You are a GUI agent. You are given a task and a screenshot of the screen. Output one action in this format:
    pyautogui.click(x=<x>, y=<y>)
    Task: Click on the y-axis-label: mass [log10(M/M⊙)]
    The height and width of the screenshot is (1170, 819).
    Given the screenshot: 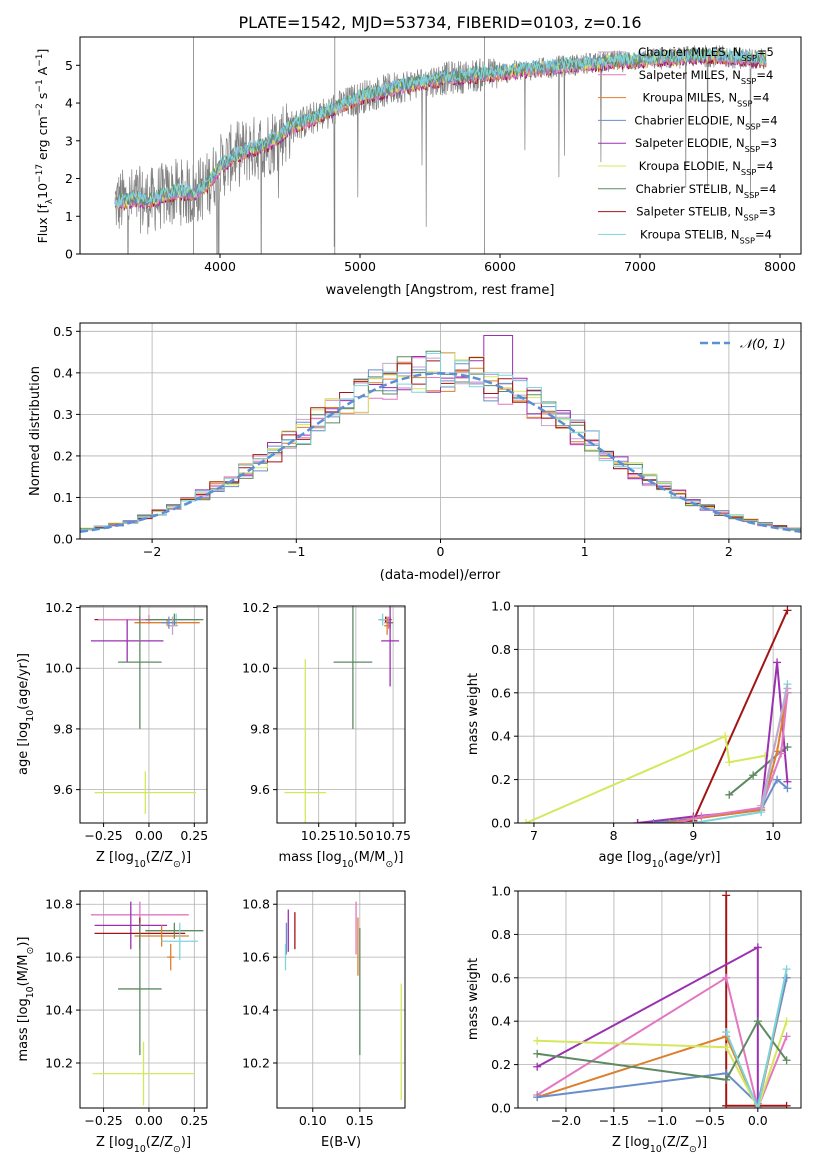 What is the action you would take?
    pyautogui.click(x=26, y=999)
    